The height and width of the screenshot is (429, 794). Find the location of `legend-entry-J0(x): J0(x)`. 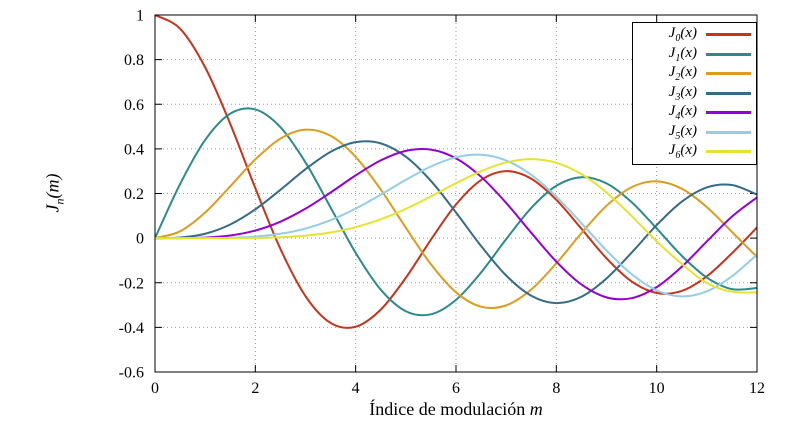

legend-entry-J0(x): J0(x) is located at coordinates (698, 35).